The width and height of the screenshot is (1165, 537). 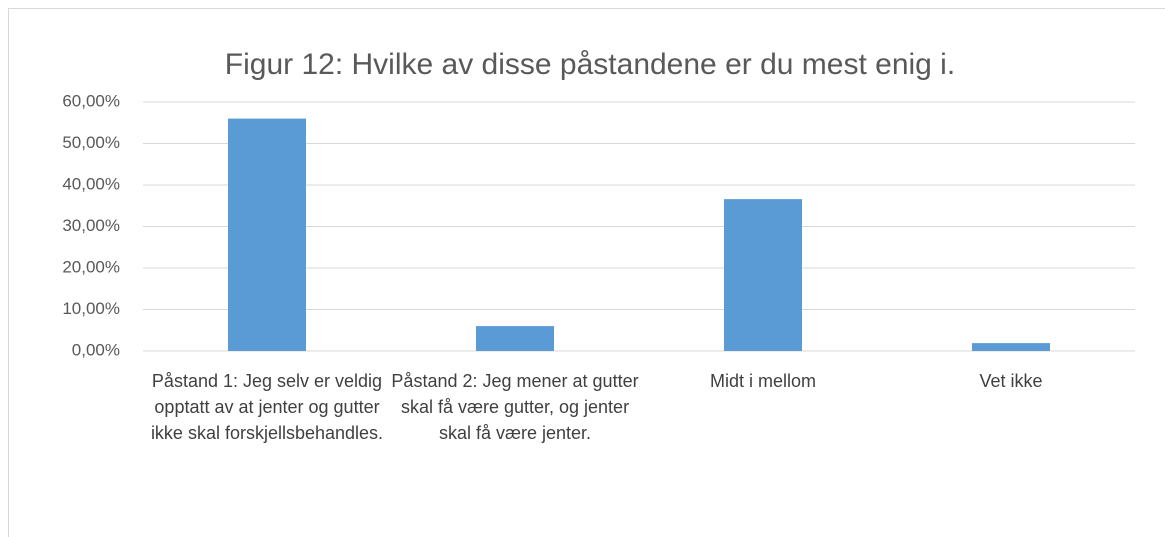 What do you see at coordinates (91, 142) in the screenshot?
I see `y-tick-label: 50,00%` at bounding box center [91, 142].